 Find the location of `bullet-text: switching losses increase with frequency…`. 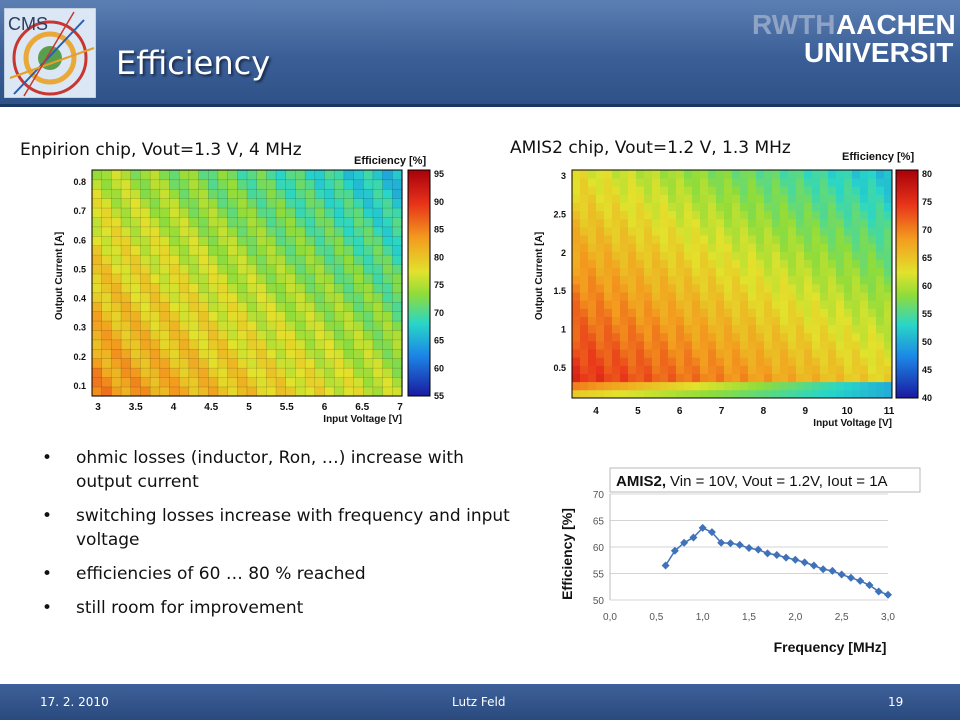

bullet-text: switching losses increase with frequency… is located at coordinates (293, 528).